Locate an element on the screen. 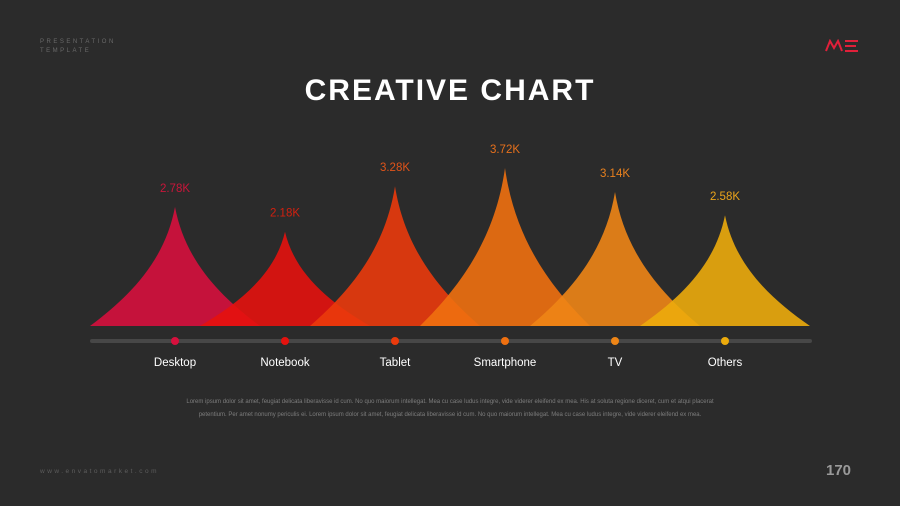 This screenshot has width=900, height=506. brand-text: PRESENTATION TEMPLATE is located at coordinates (78, 47).